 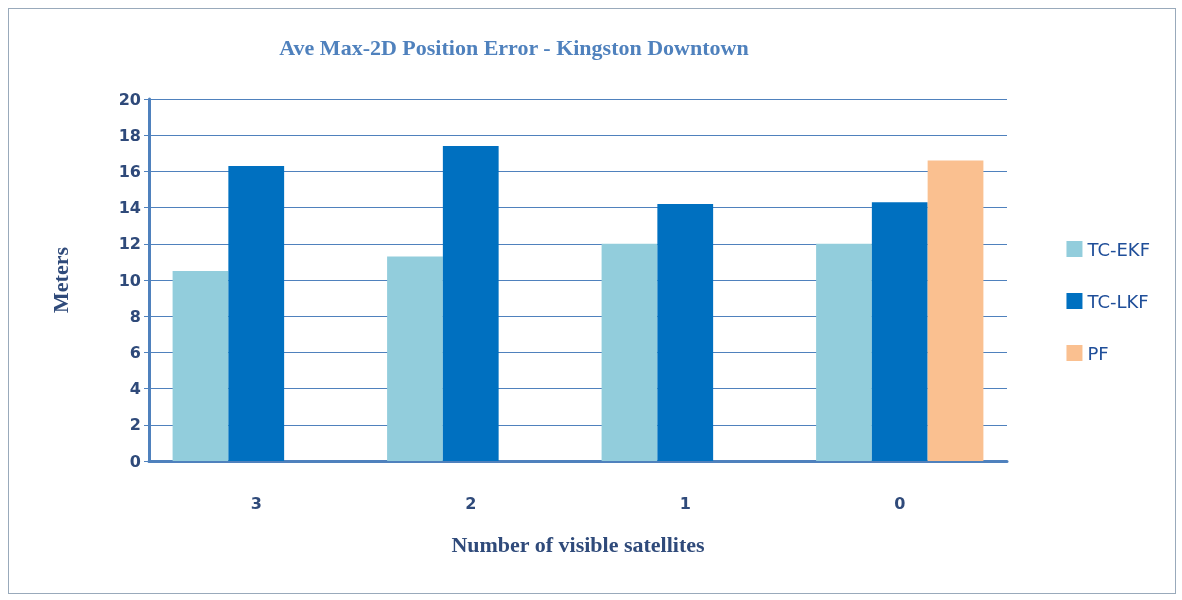 I want to click on x-tick-label: 2, so click(x=471, y=503).